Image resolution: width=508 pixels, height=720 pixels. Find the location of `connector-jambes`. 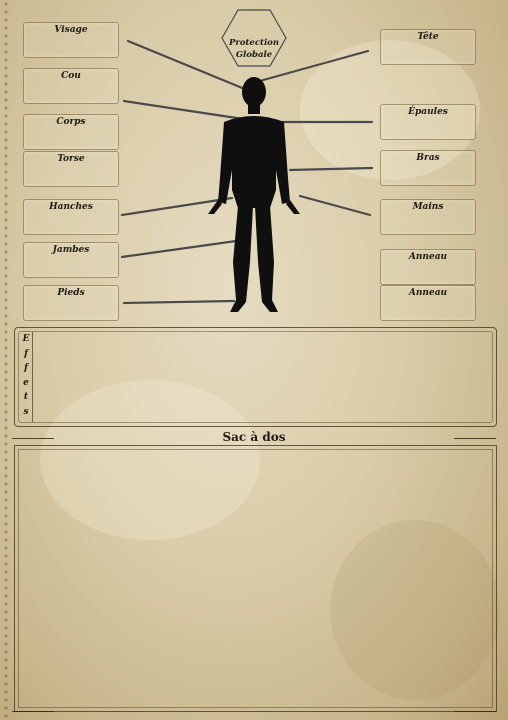

connector-jambes is located at coordinates (179, 249).